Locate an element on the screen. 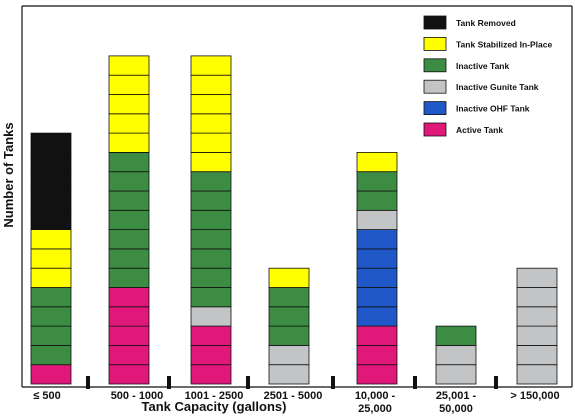 The height and width of the screenshot is (417, 575). x-tick-label: 25,001 -50,000 is located at coordinates (456, 402).